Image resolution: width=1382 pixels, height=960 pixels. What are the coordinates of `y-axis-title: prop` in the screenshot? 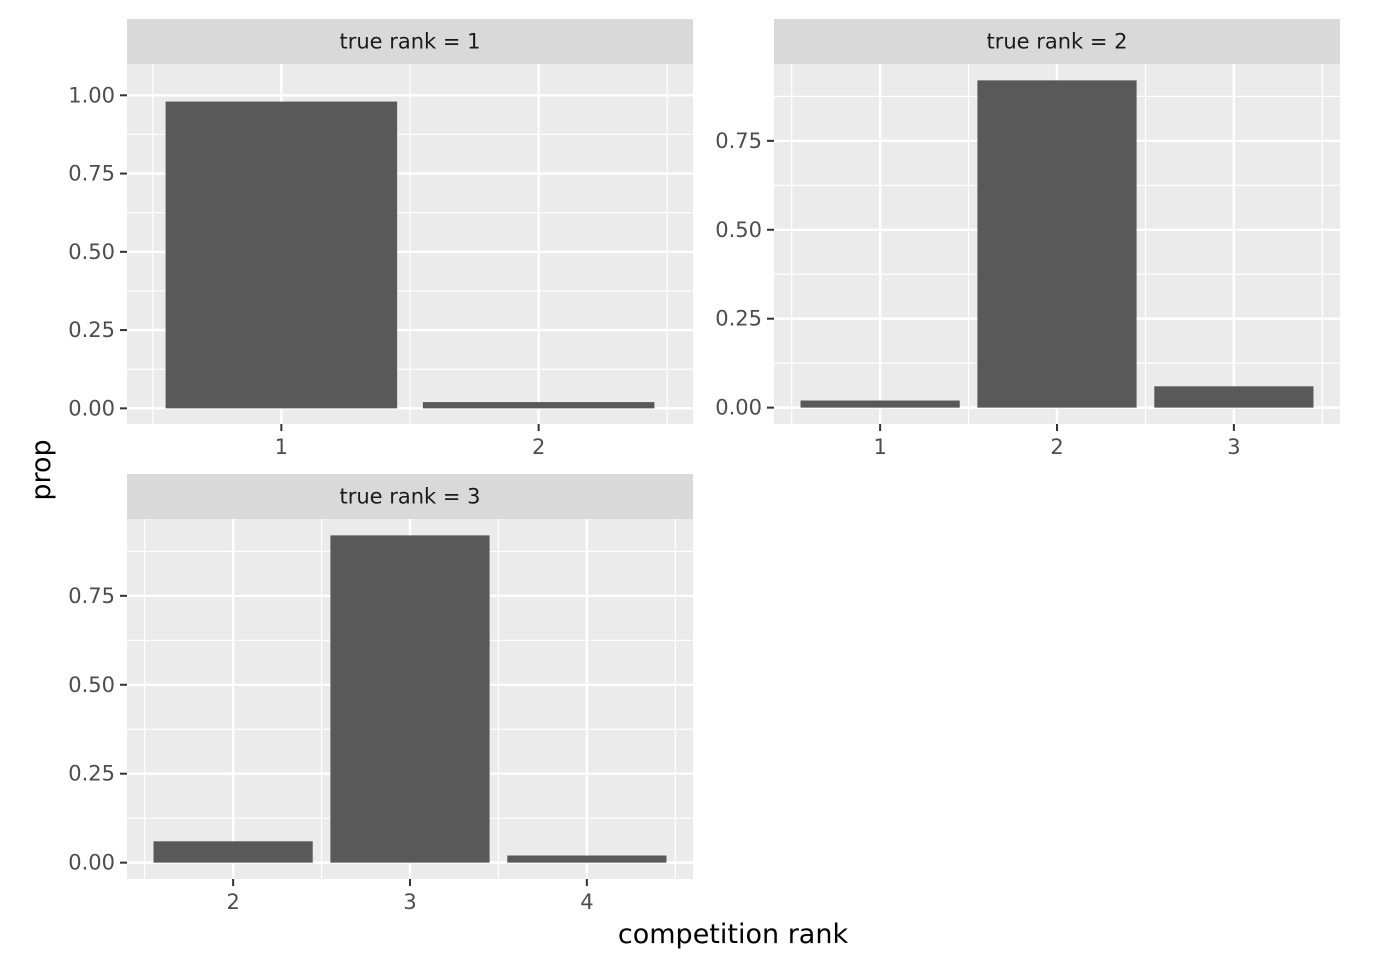 It's located at (41, 469).